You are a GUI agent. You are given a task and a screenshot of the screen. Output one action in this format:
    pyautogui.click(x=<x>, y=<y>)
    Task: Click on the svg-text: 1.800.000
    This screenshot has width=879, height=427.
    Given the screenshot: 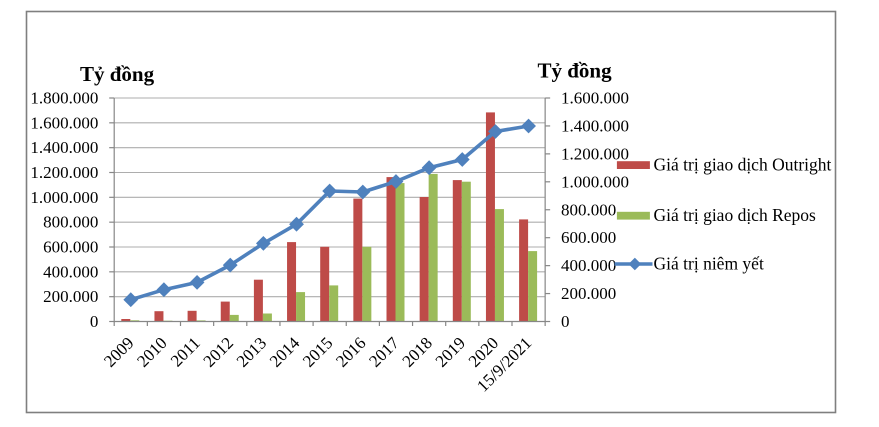 What is the action you would take?
    pyautogui.click(x=64, y=98)
    